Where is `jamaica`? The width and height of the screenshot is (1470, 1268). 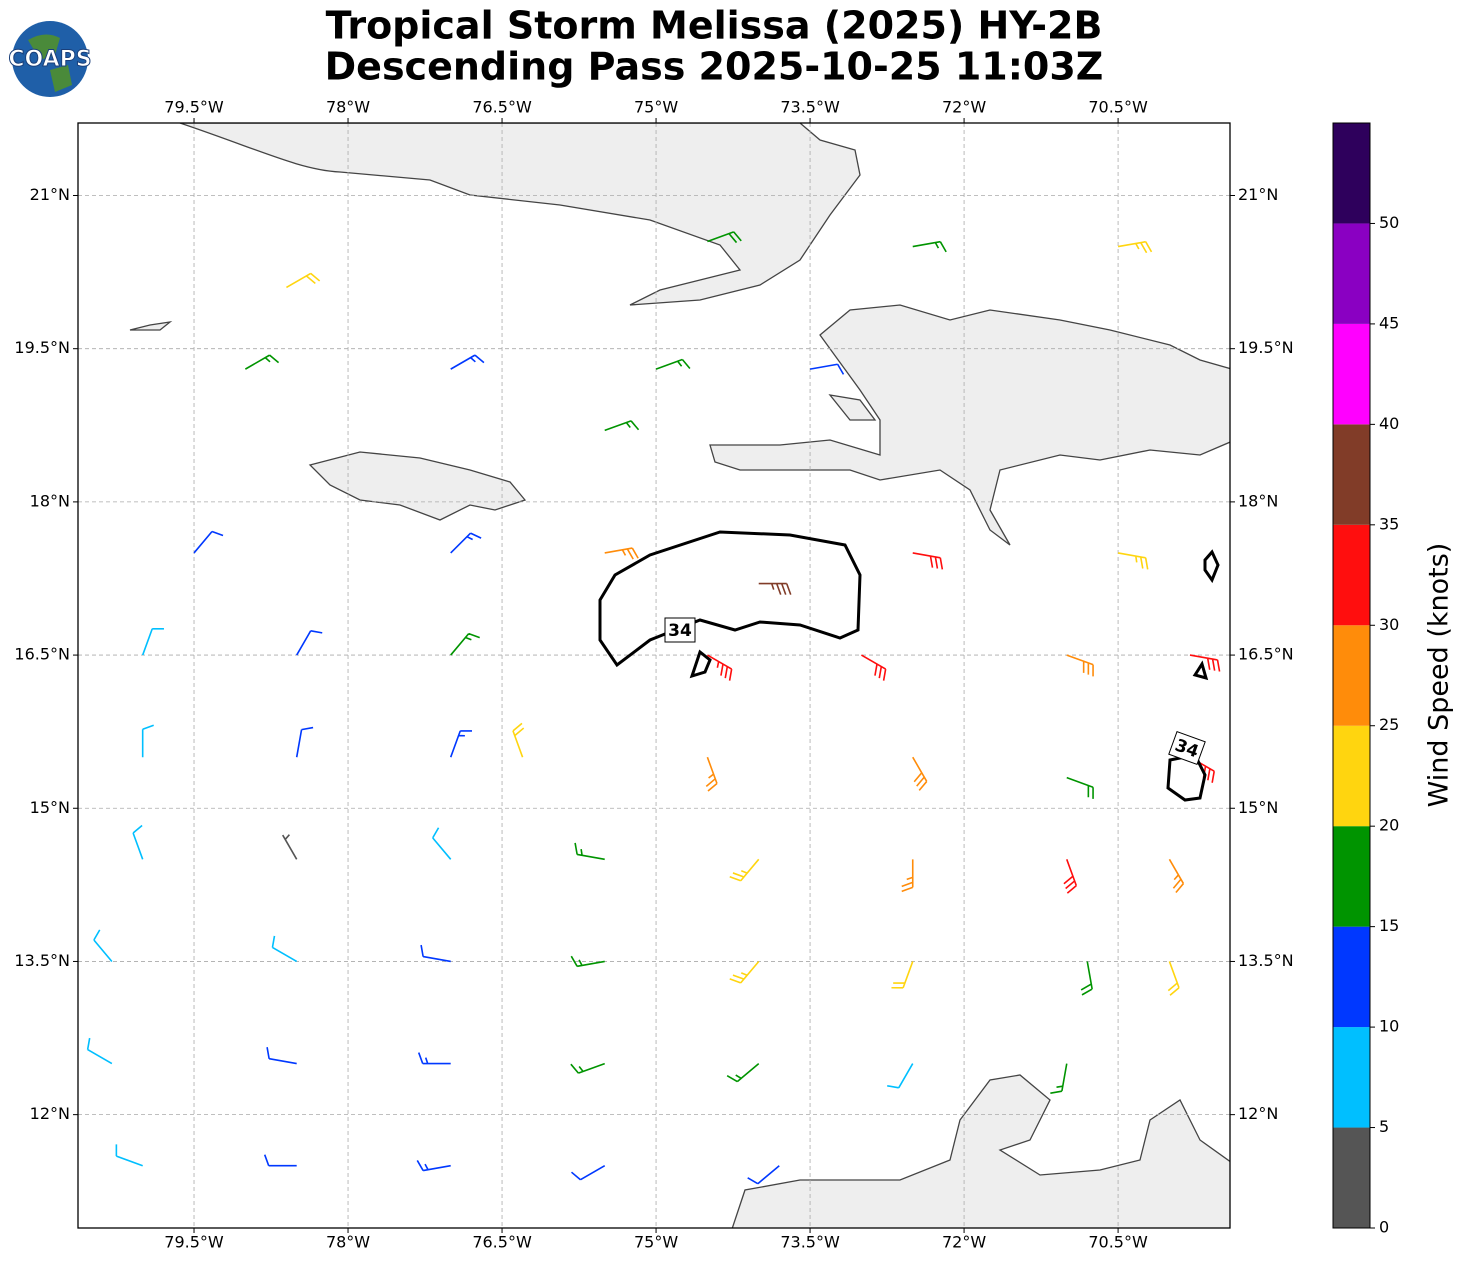 jamaica is located at coordinates (417, 486).